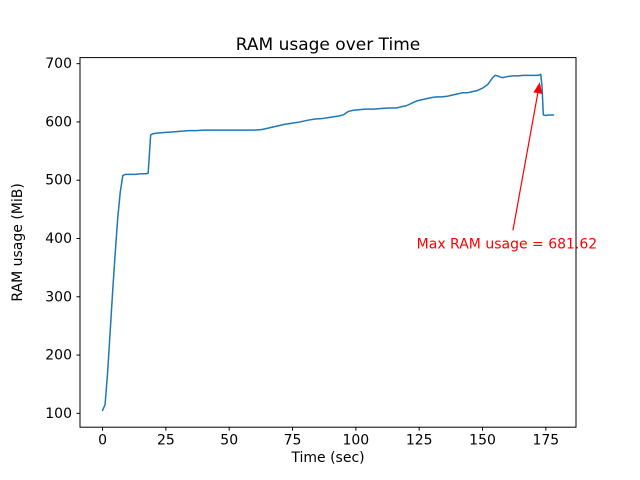 This screenshot has height=480, width=640. What do you see at coordinates (482, 441) in the screenshot?
I see `x-tick-label: 150` at bounding box center [482, 441].